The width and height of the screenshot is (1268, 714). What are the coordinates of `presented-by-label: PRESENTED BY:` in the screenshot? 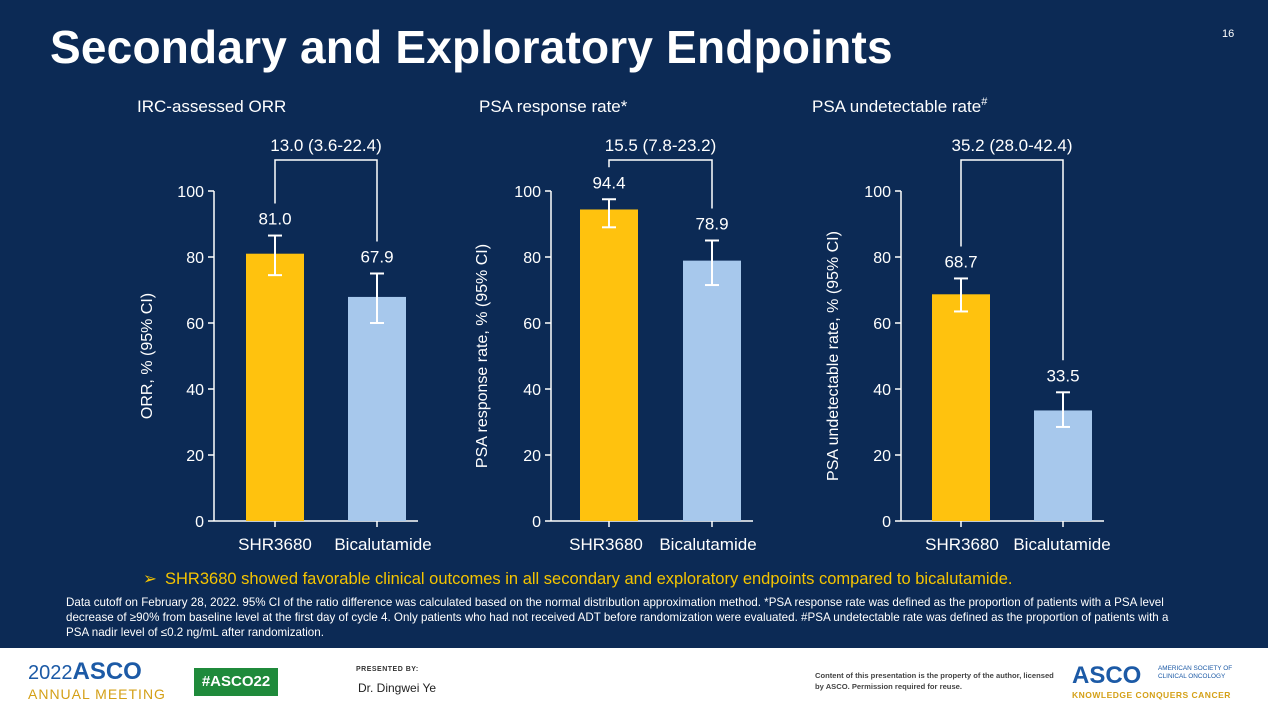 It's located at (387, 669).